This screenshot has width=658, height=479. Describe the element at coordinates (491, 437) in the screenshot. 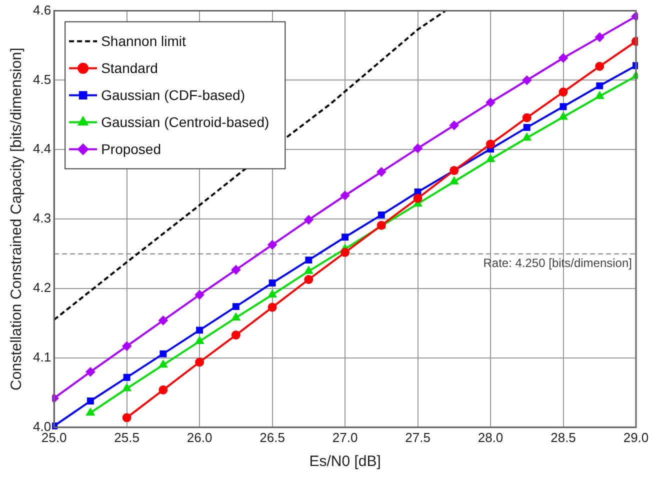

I see `x-tick-label: 28.0` at that location.